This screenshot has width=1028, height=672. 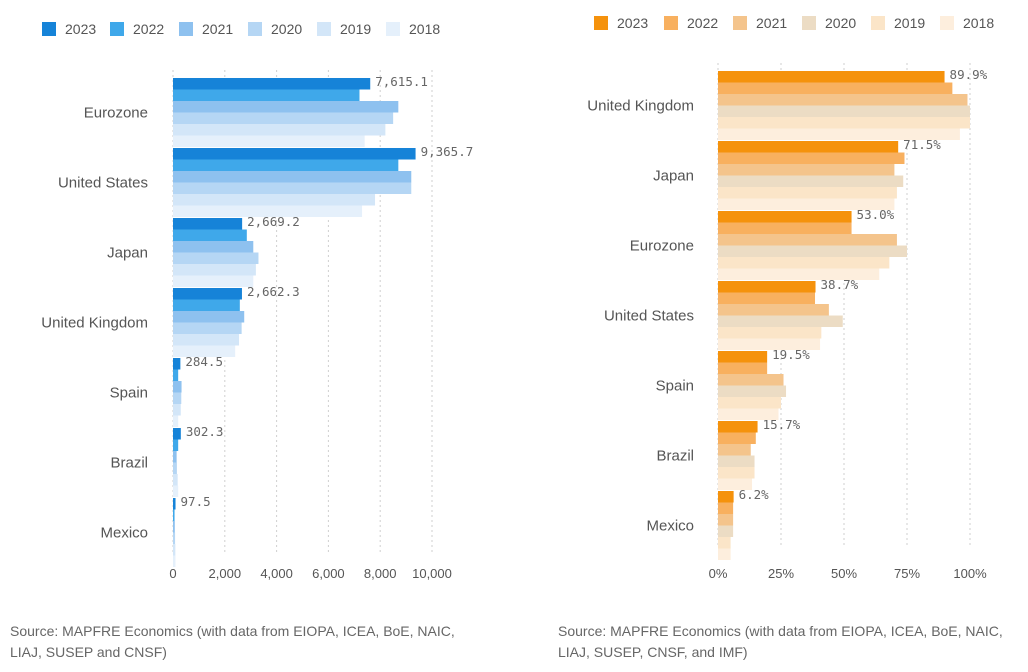 I want to click on right-legend-swatch-2023, so click(x=601, y=23).